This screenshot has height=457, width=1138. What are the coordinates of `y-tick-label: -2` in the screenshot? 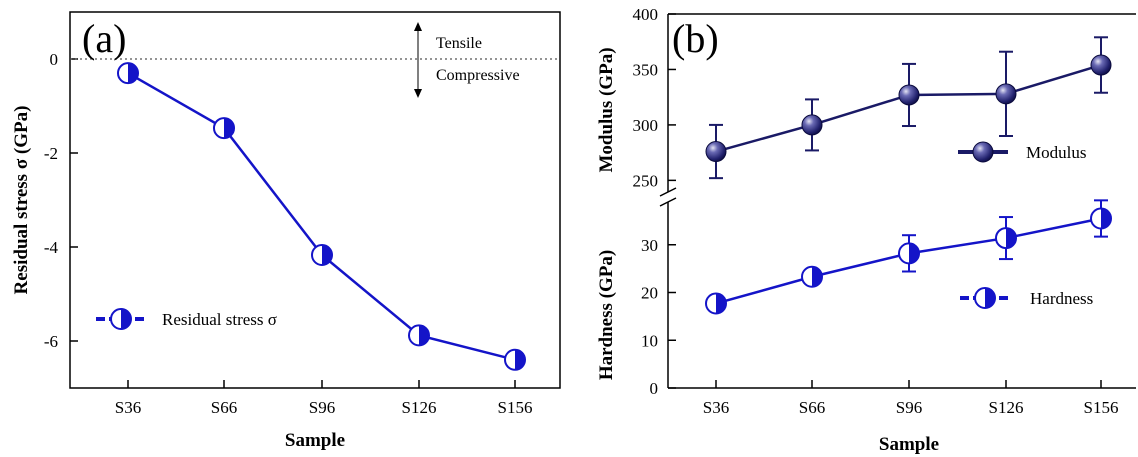 It's located at (51, 153).